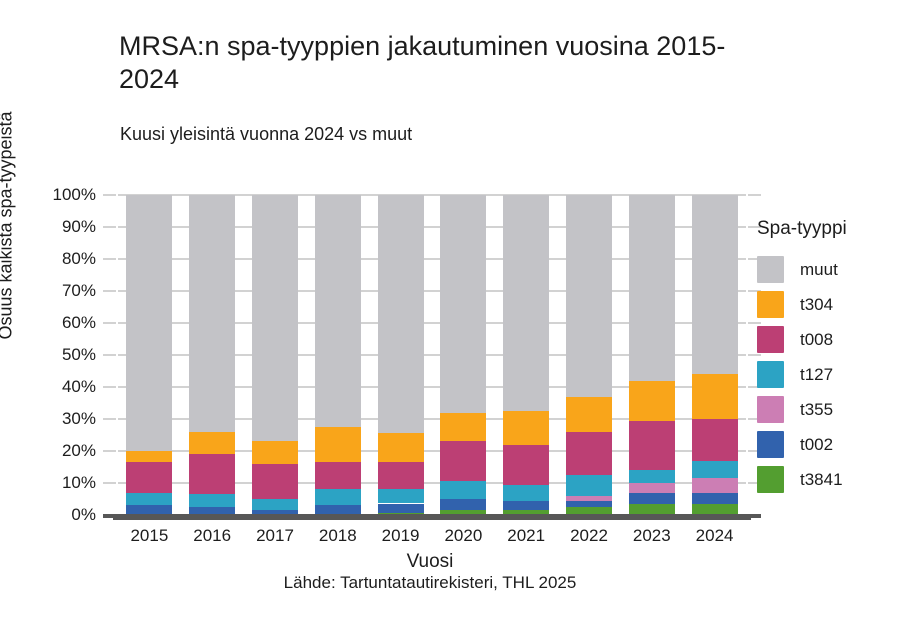 This screenshot has width=920, height=629. What do you see at coordinates (8, 225) in the screenshot?
I see `y-axis-title: Osuus kaikista spa-tyypeistä` at bounding box center [8, 225].